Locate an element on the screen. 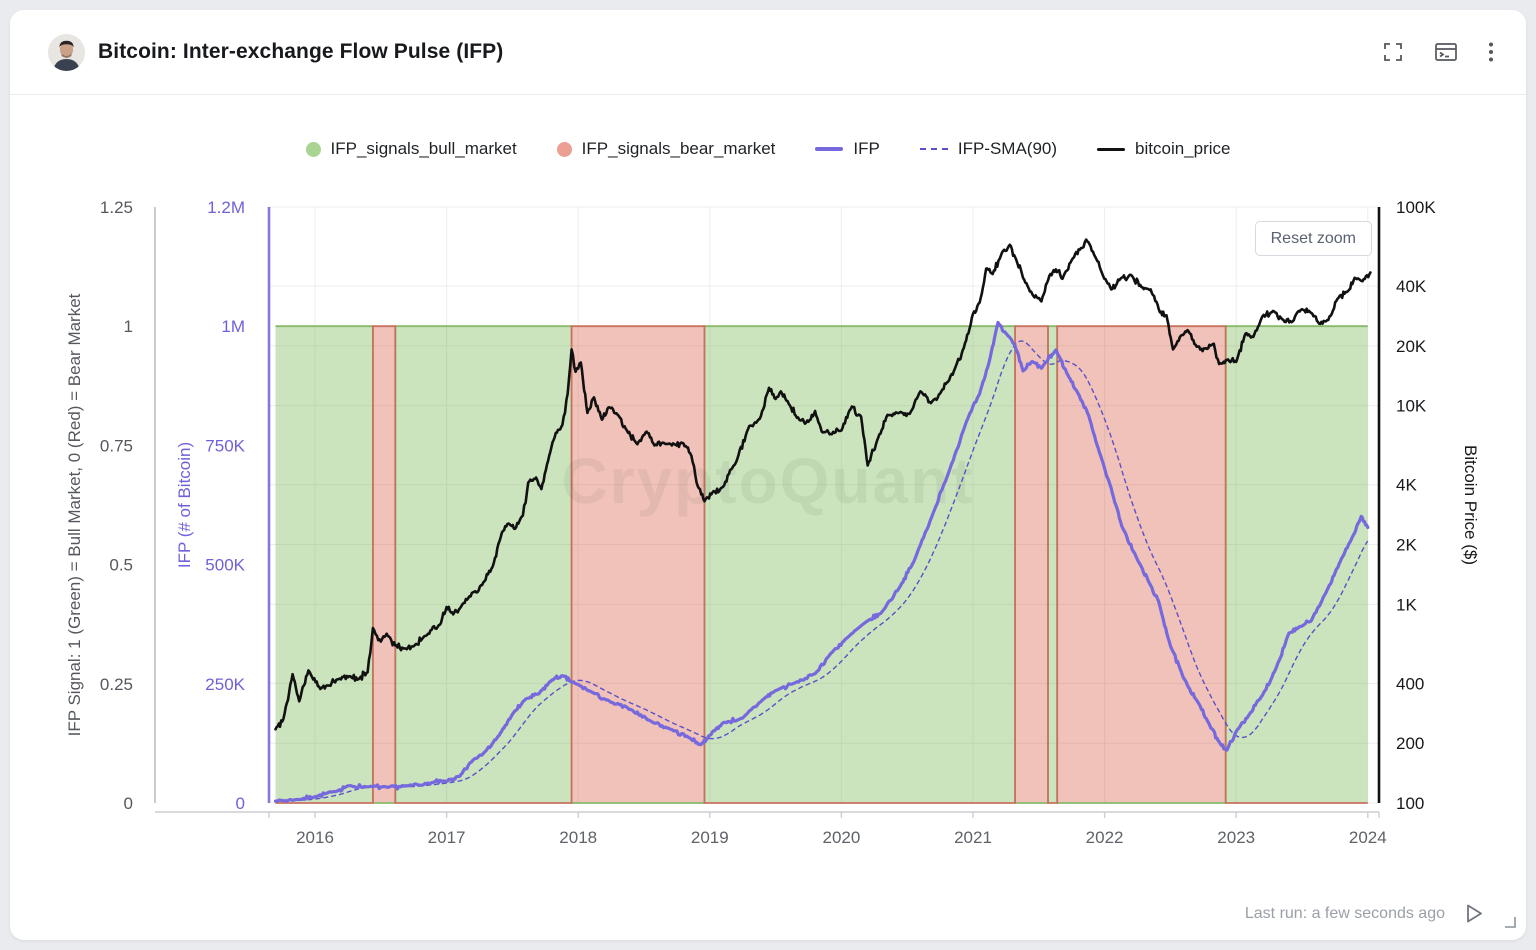  page-title: Bitcoin: Inter-exchange Flow Pulse (IFP) is located at coordinates (301, 51).